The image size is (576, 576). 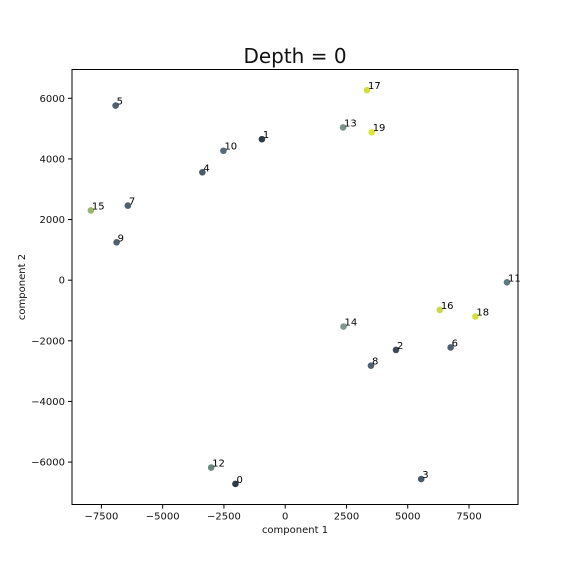 I want to click on x-axis: −7500 −5000 −2500 0 2500 5000 7500, so click(x=283, y=513).